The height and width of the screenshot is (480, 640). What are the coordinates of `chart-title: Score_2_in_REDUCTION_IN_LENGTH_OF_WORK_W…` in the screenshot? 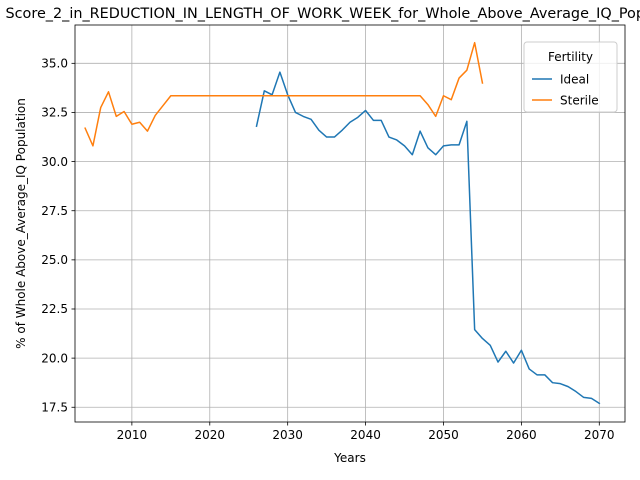 It's located at (323, 14).